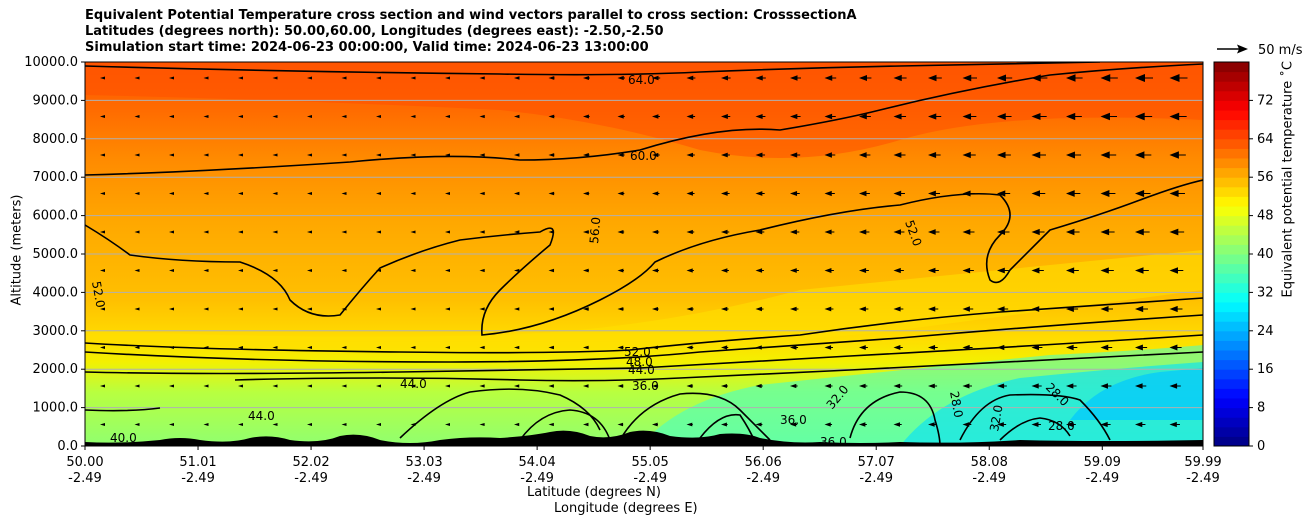 The width and height of the screenshot is (1308, 526). What do you see at coordinates (1265, 216) in the screenshot?
I see `colorbar-tick-label: 48` at bounding box center [1265, 216].